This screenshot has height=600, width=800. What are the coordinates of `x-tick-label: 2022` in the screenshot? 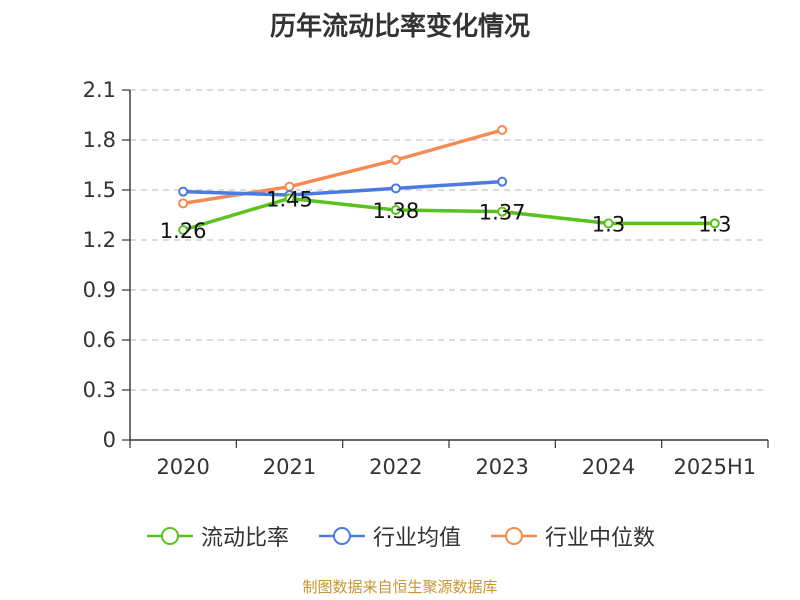 It's located at (395, 467).